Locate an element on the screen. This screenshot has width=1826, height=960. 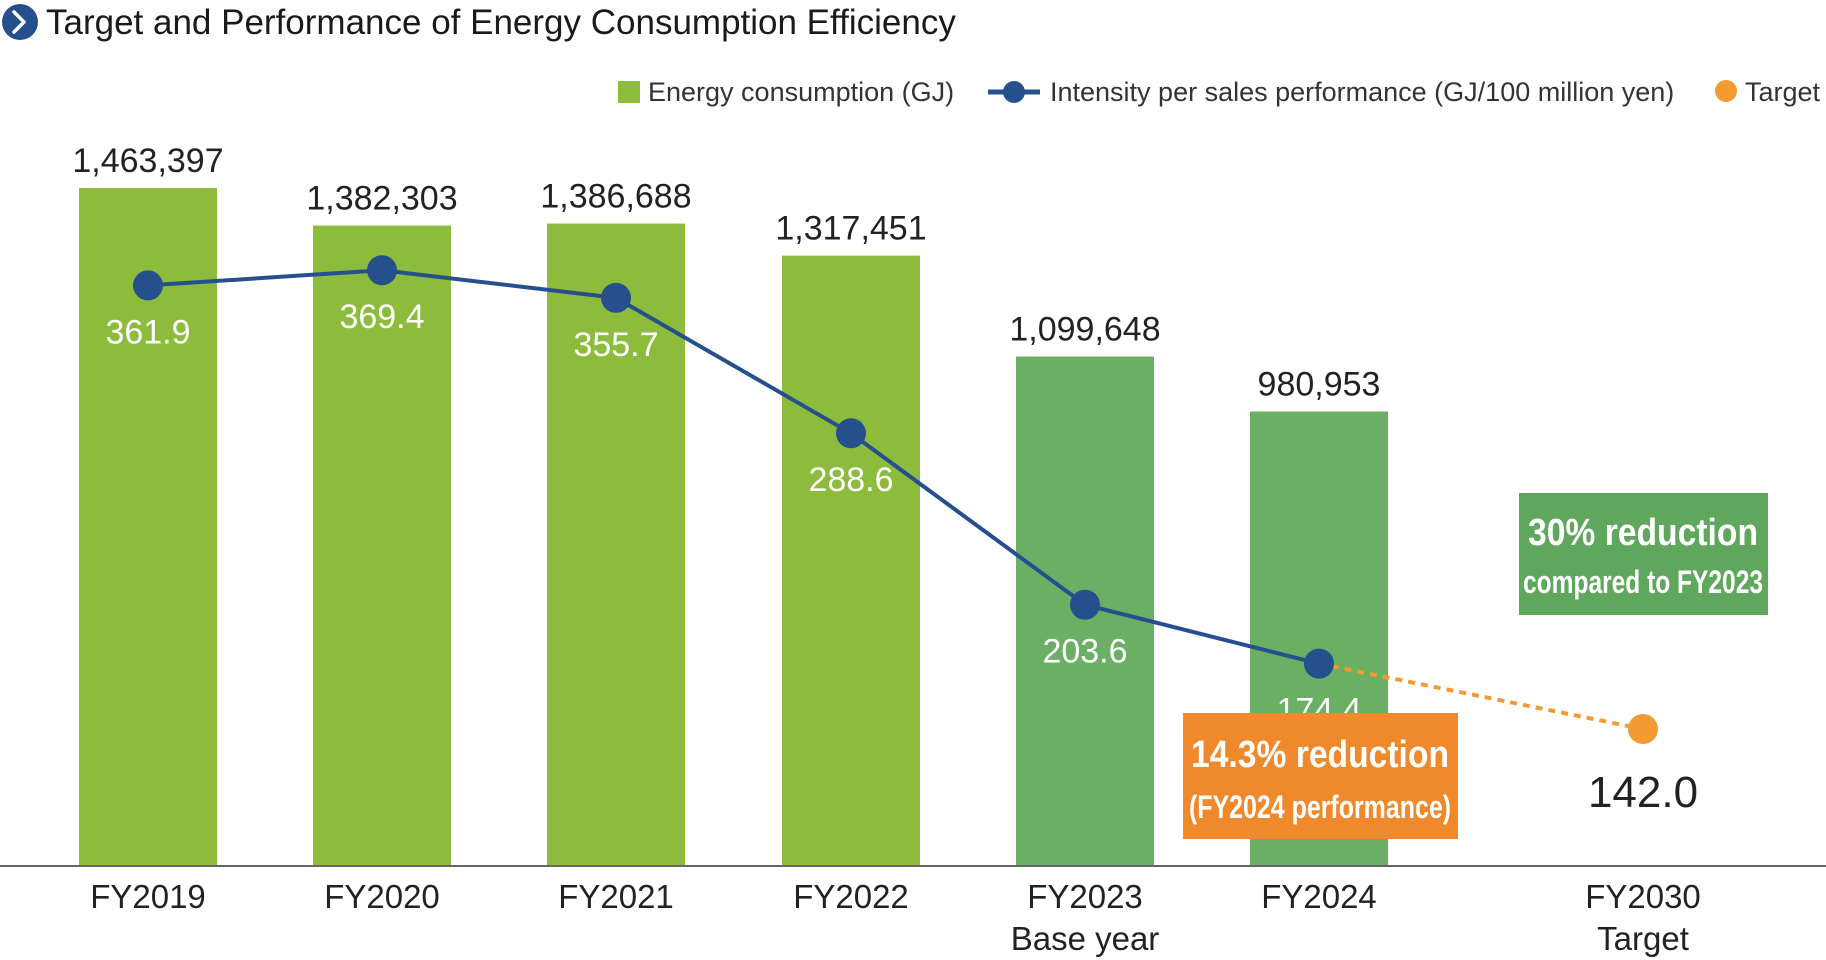
bar-value-label-5: 980,953 is located at coordinates (1319, 385).